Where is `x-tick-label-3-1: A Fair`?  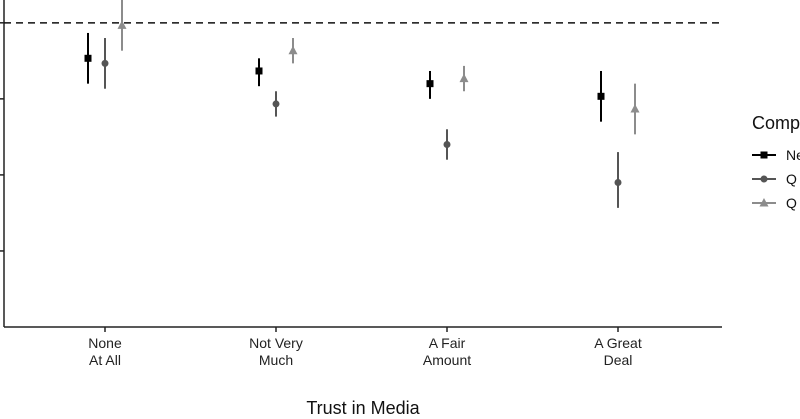
x-tick-label-3-1: A Fair is located at coordinates (447, 343).